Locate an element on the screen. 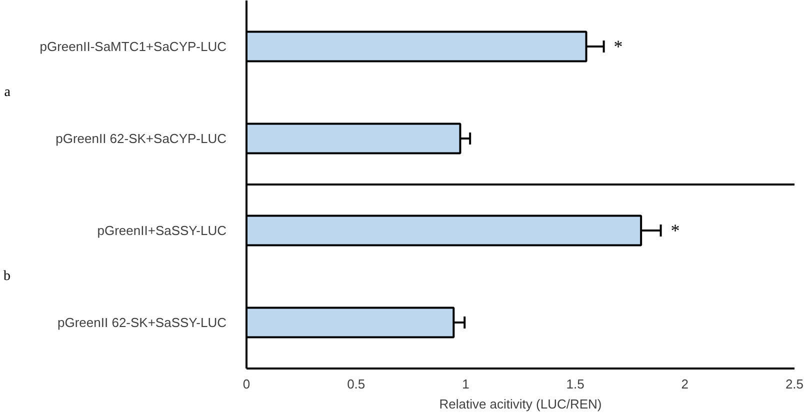 This screenshot has height=414, width=808. y-tick-label: pGreenII 62-SK+SaCYP-LUC is located at coordinates (141, 138).